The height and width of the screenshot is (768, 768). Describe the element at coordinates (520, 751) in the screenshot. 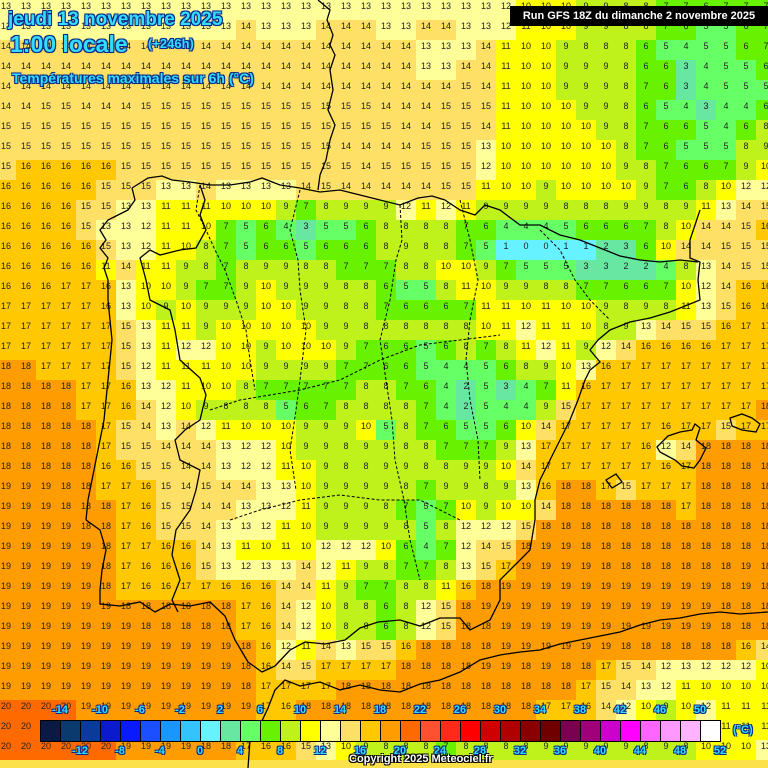

I see `legend-label-bottom: 32` at that location.